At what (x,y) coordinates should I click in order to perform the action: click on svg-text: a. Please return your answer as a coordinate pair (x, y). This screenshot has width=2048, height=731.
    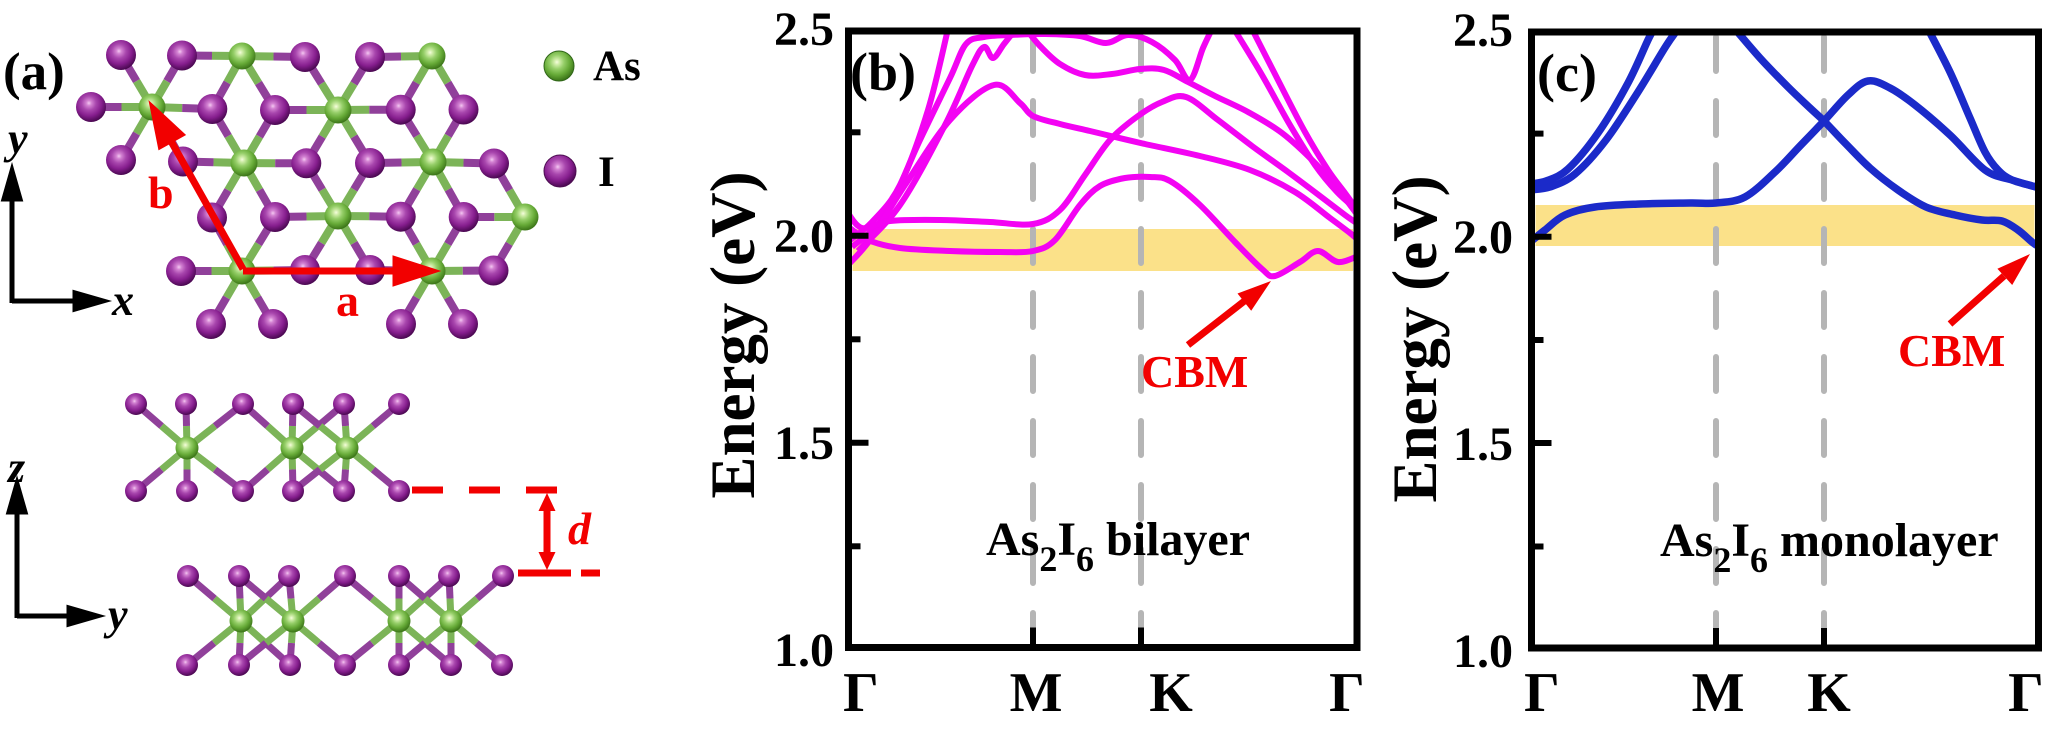
    Looking at the image, I should click on (347, 300).